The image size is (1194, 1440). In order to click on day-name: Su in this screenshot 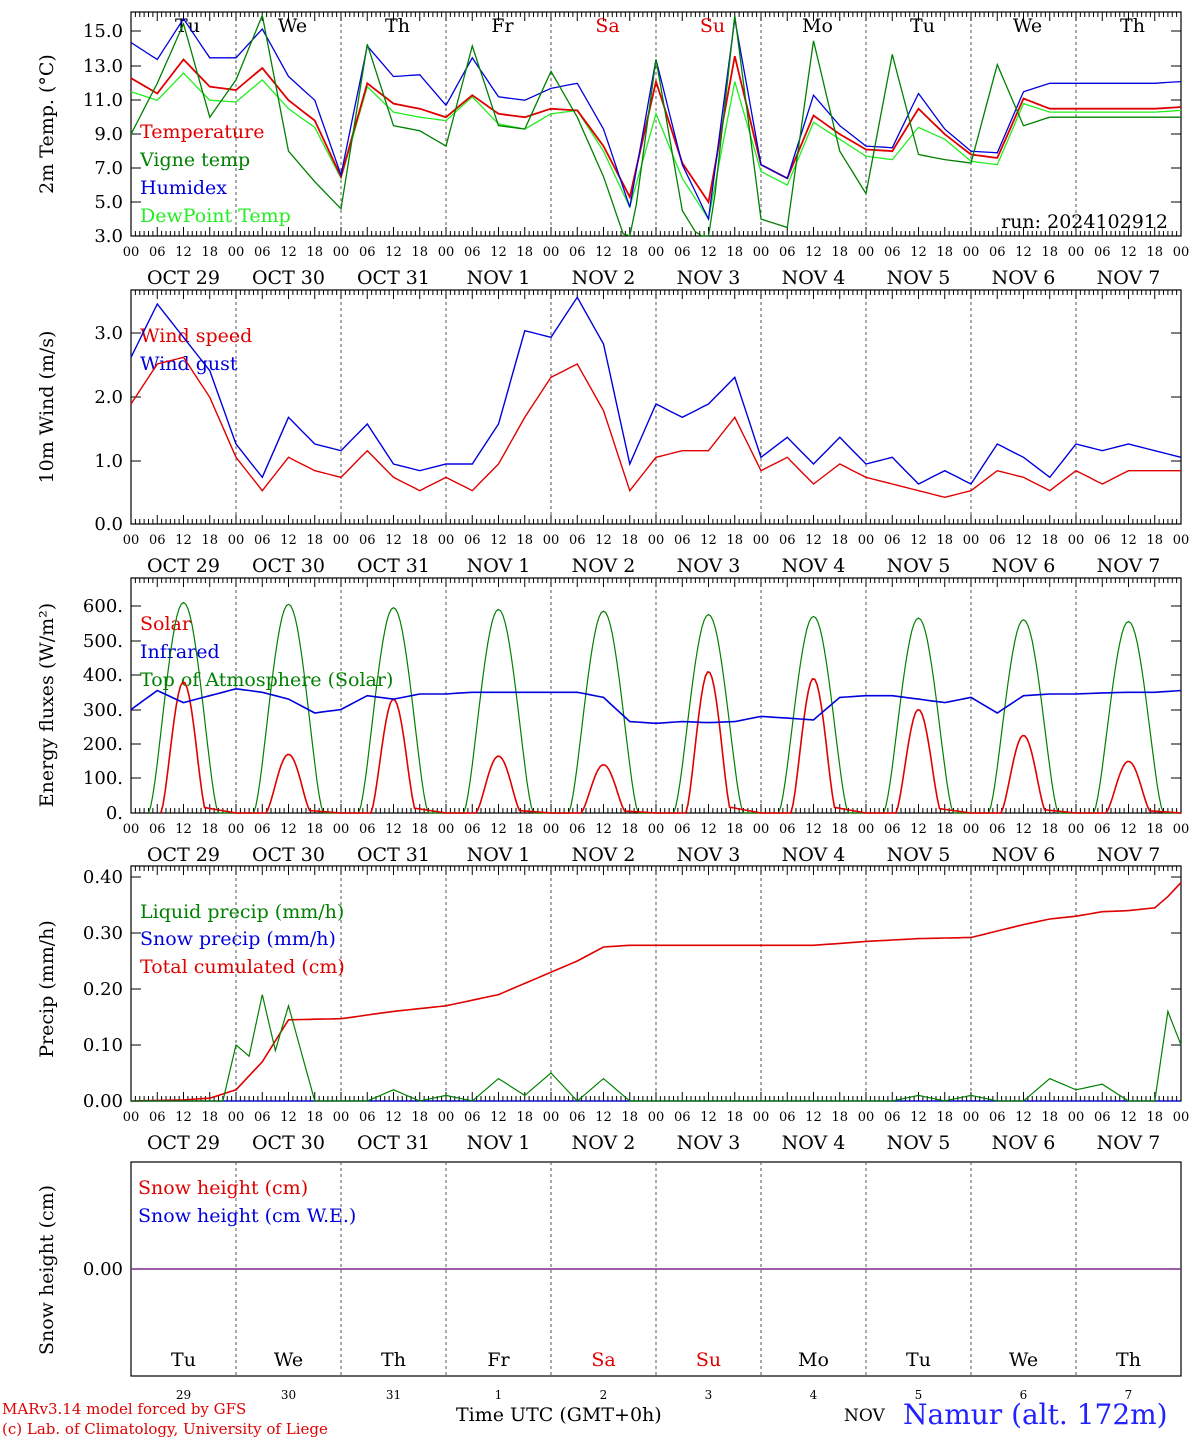, I will do `click(708, 1360)`.